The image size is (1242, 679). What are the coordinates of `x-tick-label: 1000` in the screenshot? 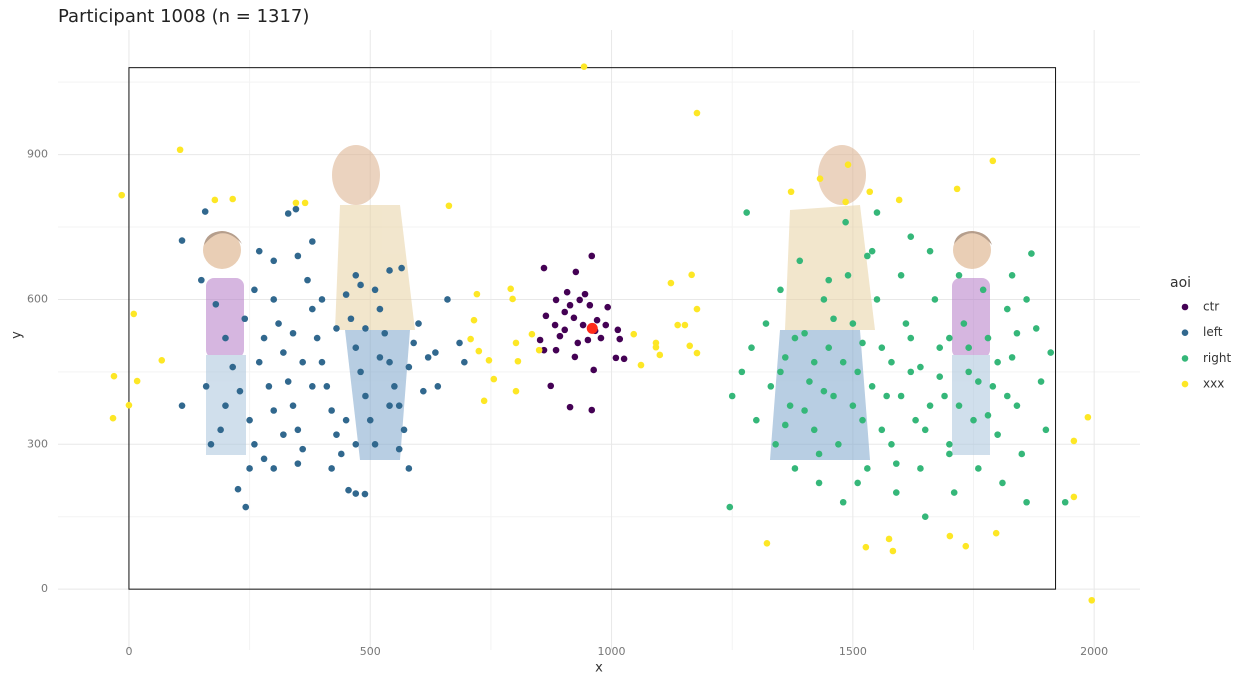 It's located at (612, 651).